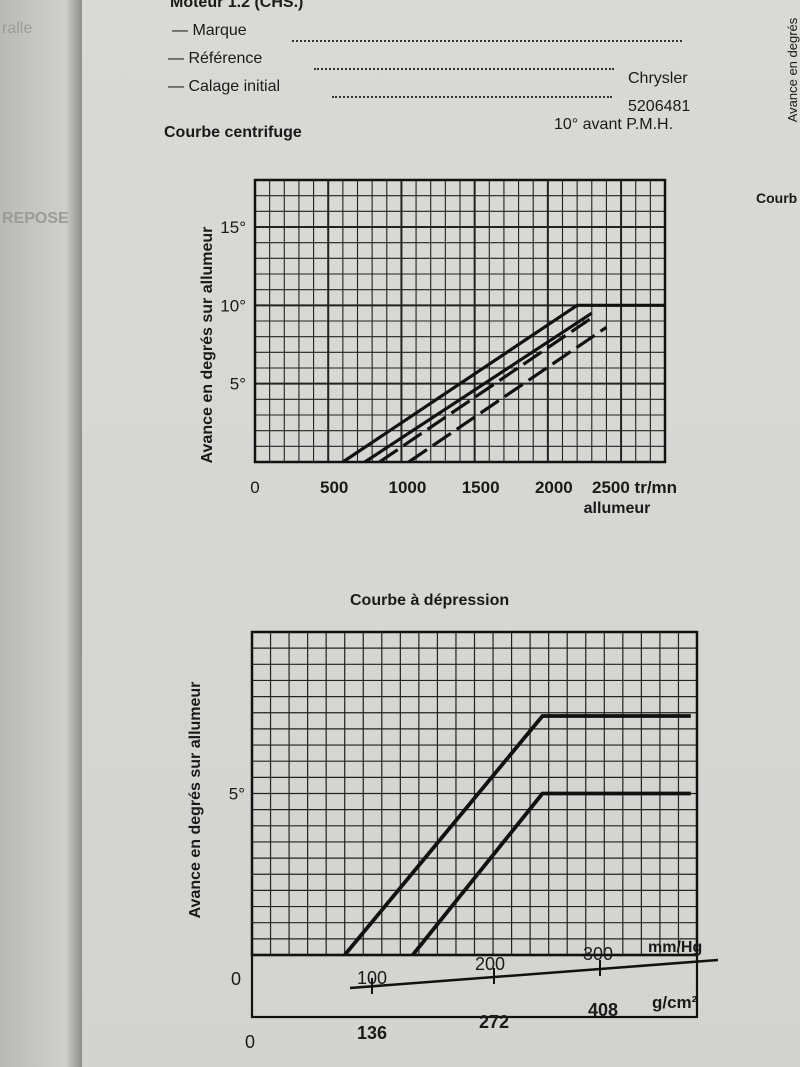 The height and width of the screenshot is (1067, 800). What do you see at coordinates (614, 124) in the screenshot?
I see `spec-value-calage: 10° avant P.M.H.` at bounding box center [614, 124].